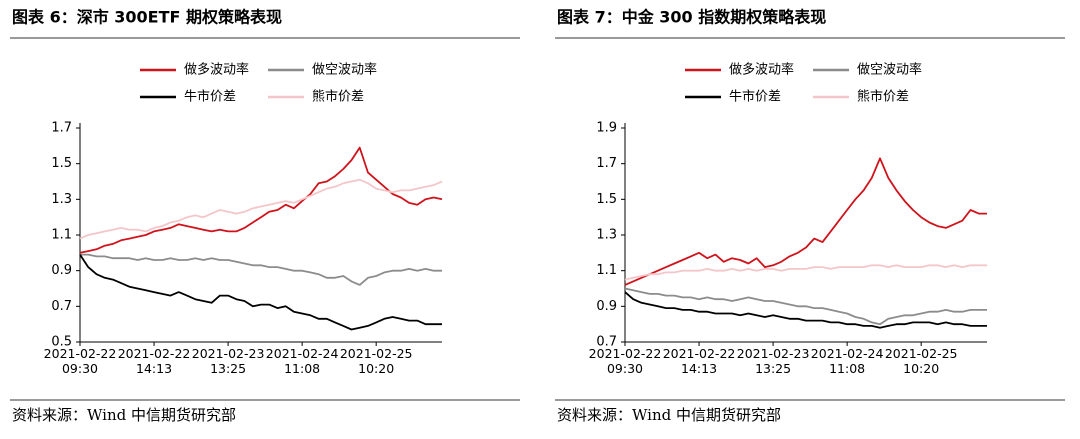  I want to click on chart-title: 图表 7：中金 300 指数期权策略表现, so click(691, 17).